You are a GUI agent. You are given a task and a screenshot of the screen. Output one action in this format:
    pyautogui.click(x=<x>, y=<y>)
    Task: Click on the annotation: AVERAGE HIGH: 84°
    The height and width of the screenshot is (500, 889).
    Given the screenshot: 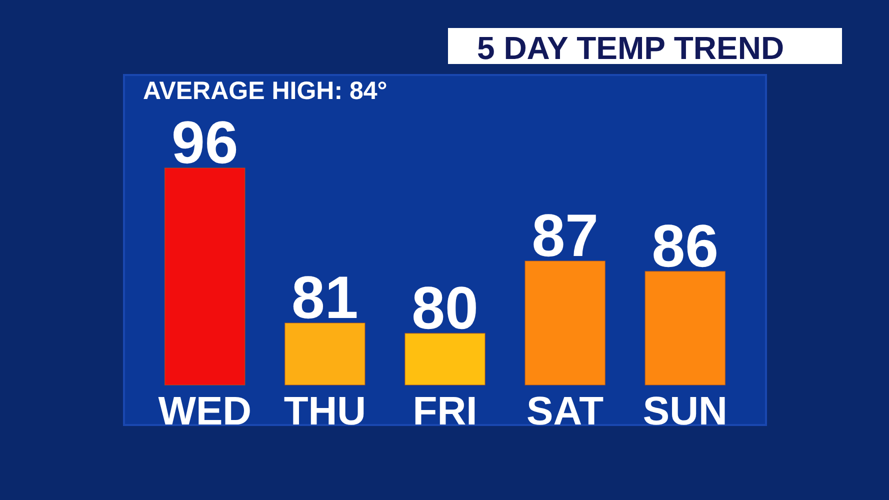 What is the action you would take?
    pyautogui.click(x=265, y=91)
    